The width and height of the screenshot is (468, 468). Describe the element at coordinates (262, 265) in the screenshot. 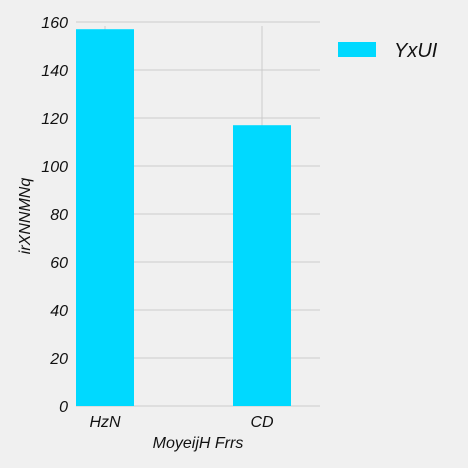

I see `bar-cd` at that location.